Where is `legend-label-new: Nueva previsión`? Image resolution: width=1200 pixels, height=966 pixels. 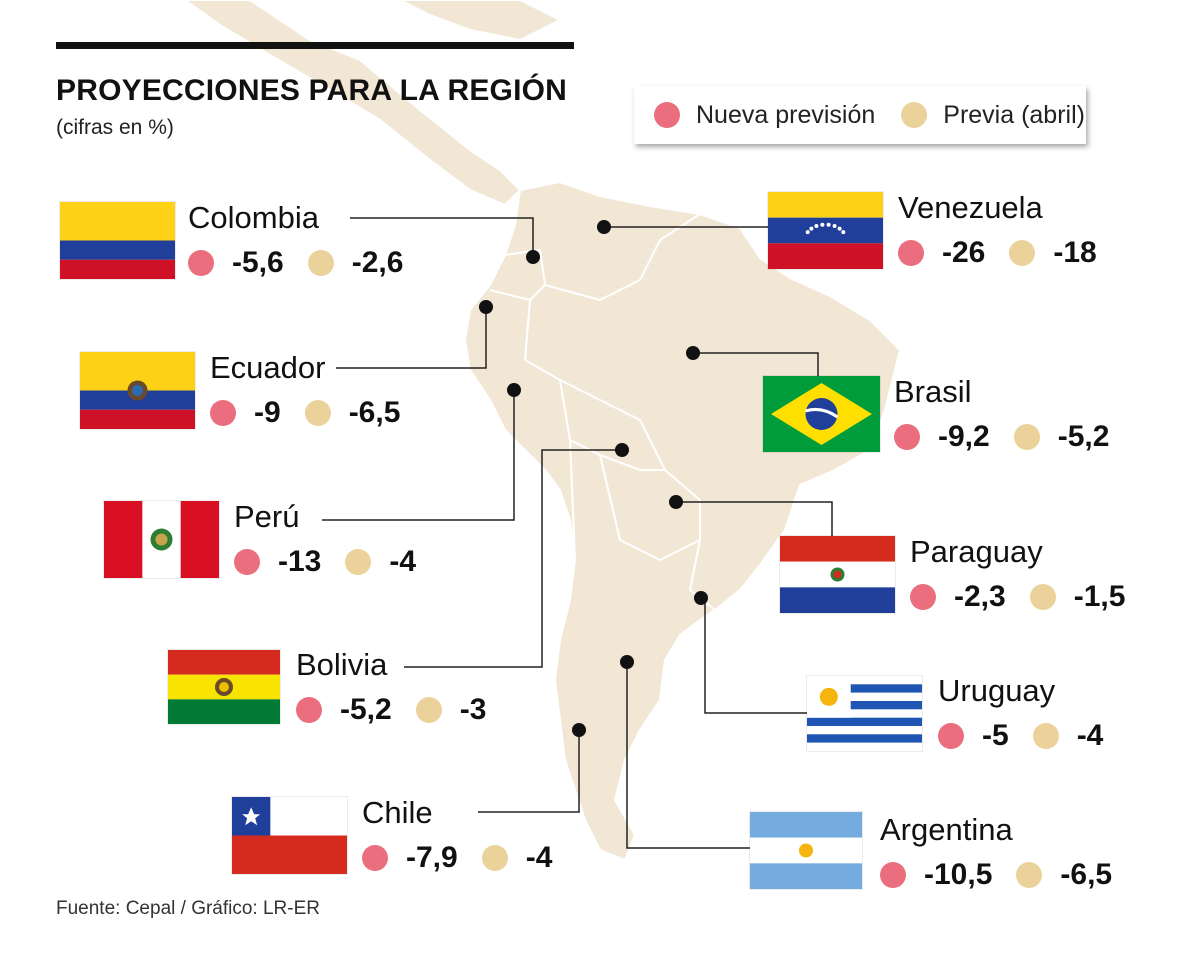
legend-label-new: Nueva previsión is located at coordinates (786, 114).